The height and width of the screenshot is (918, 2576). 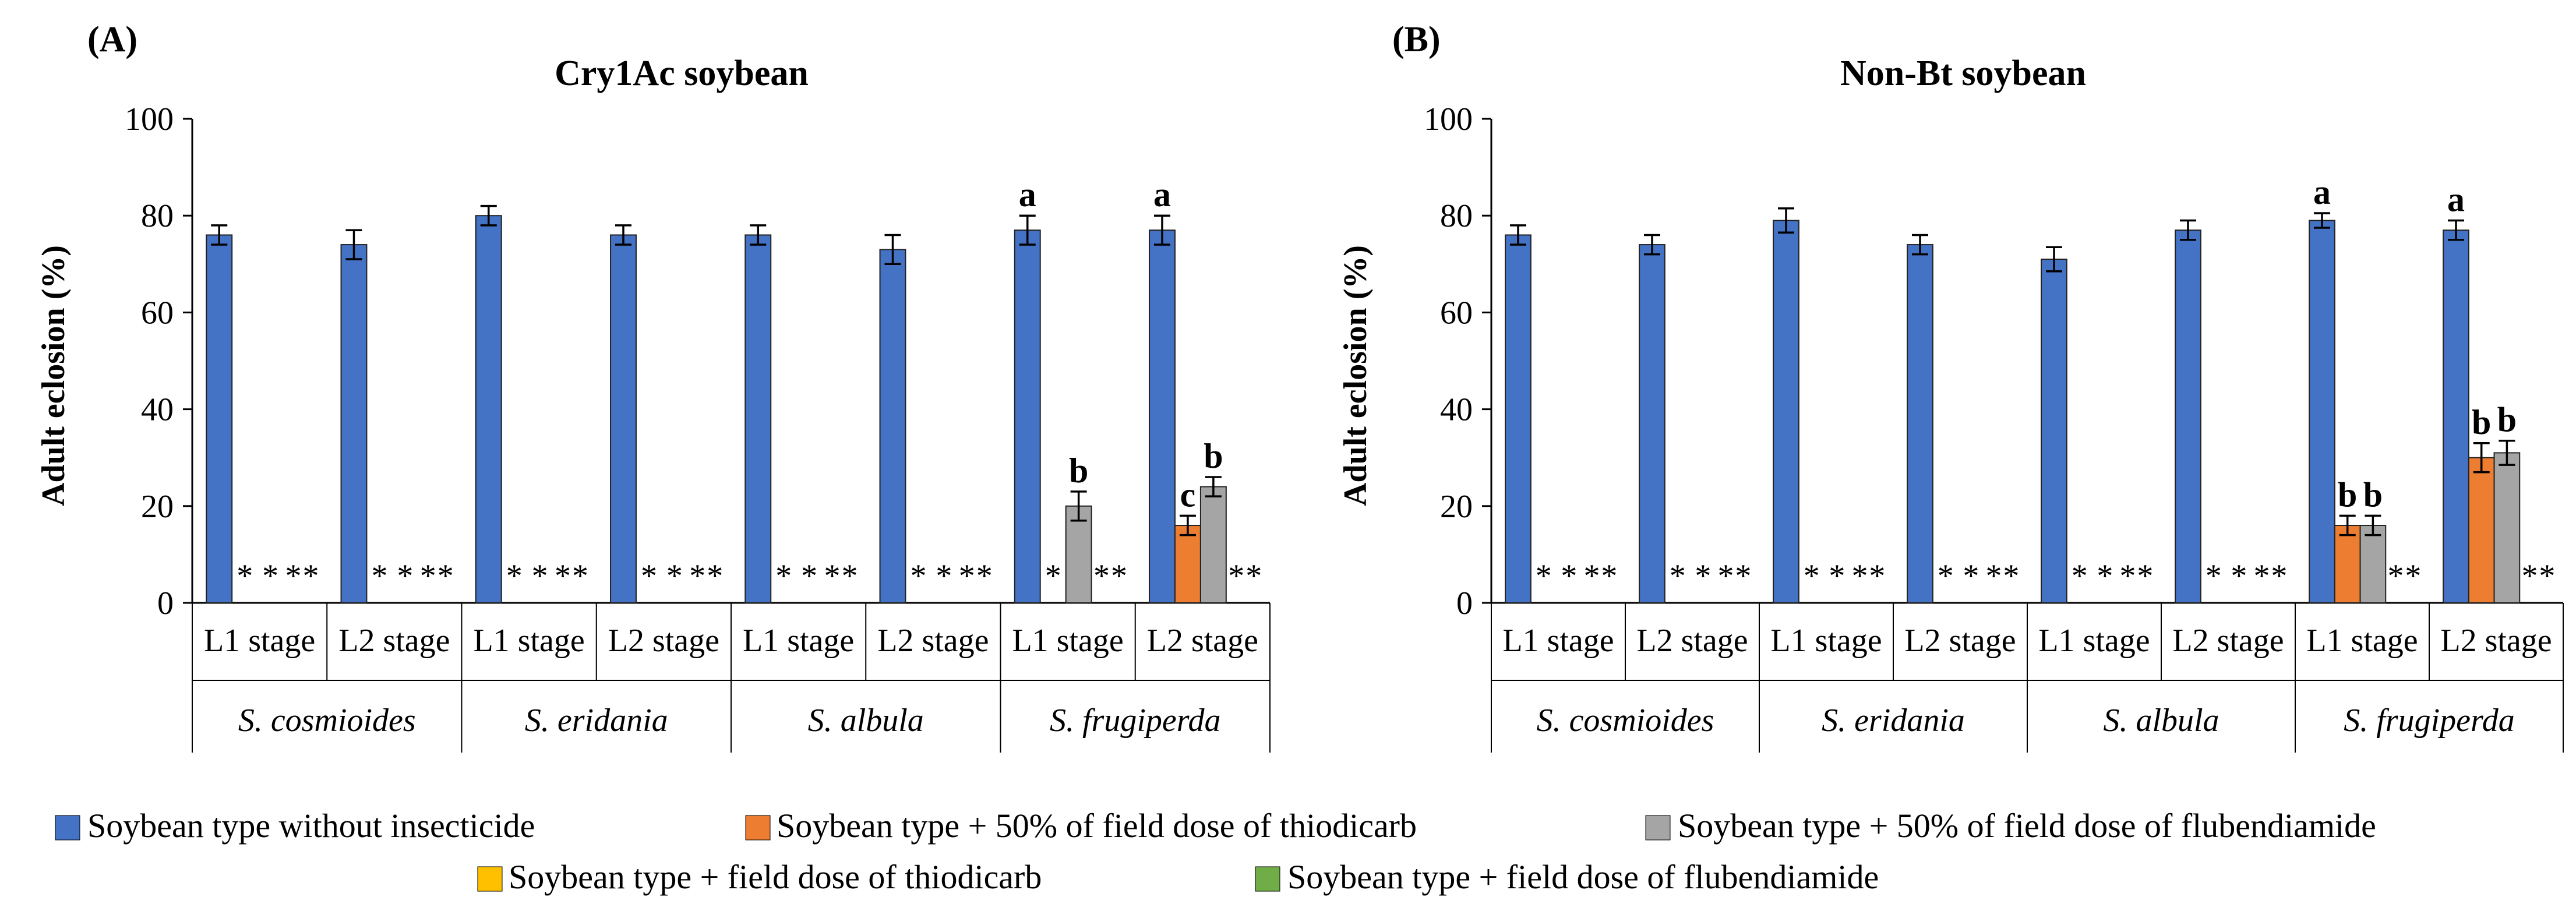 I want to click on panel-a-label: (A), so click(x=112, y=40).